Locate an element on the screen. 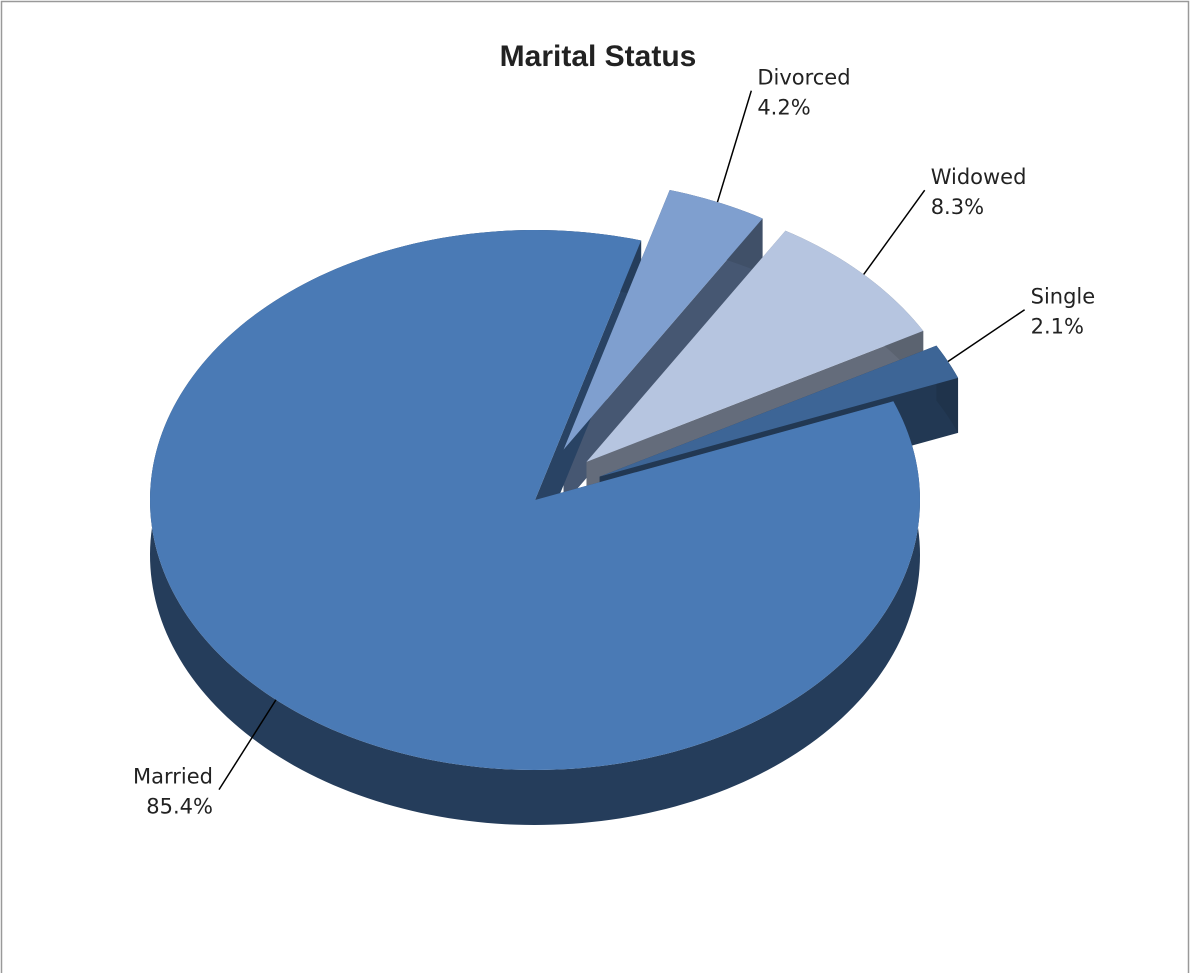  category-label: Widowed is located at coordinates (979, 177).